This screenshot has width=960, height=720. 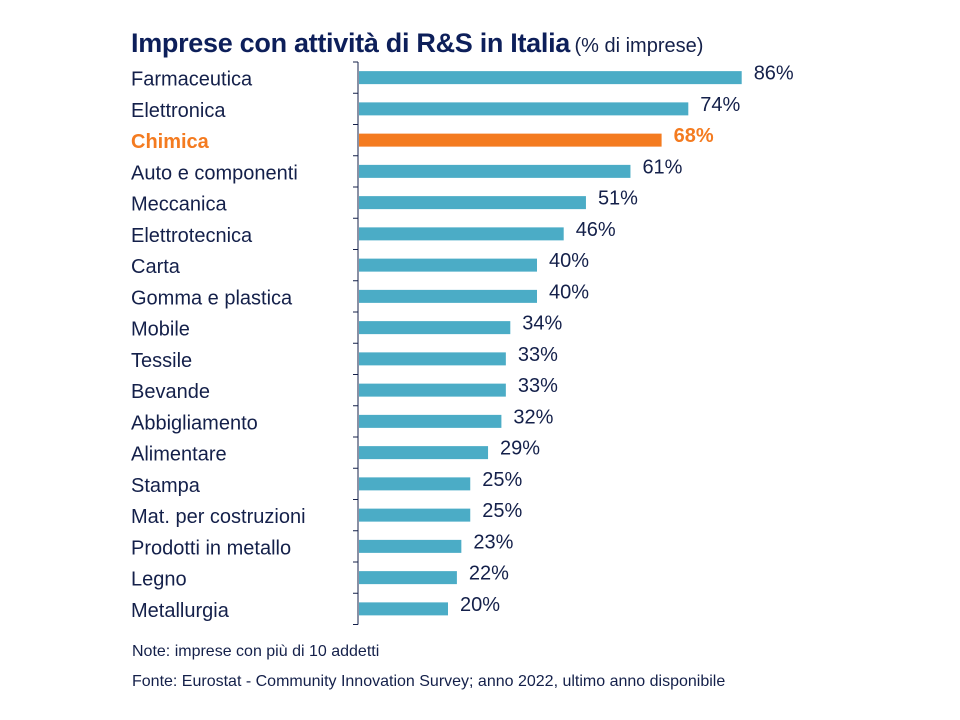 I want to click on category-label: Meccanica, so click(x=179, y=205).